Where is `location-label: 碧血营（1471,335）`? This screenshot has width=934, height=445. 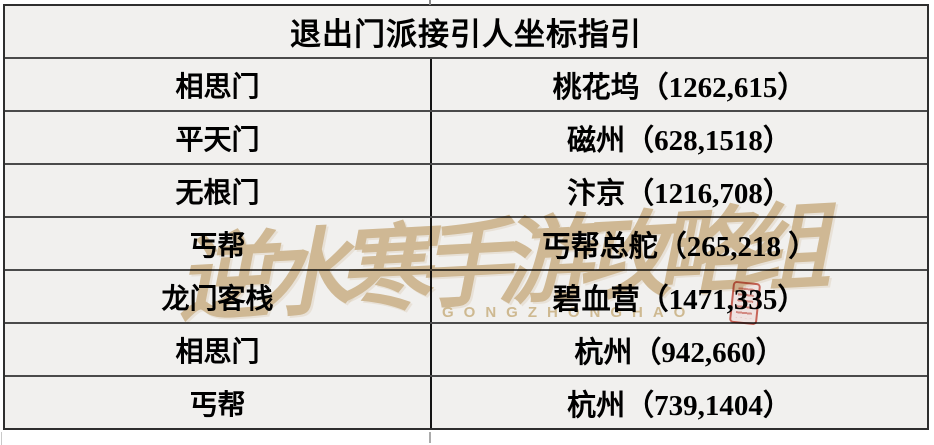
location-label: 碧血营（1471,335） is located at coordinates (679, 299).